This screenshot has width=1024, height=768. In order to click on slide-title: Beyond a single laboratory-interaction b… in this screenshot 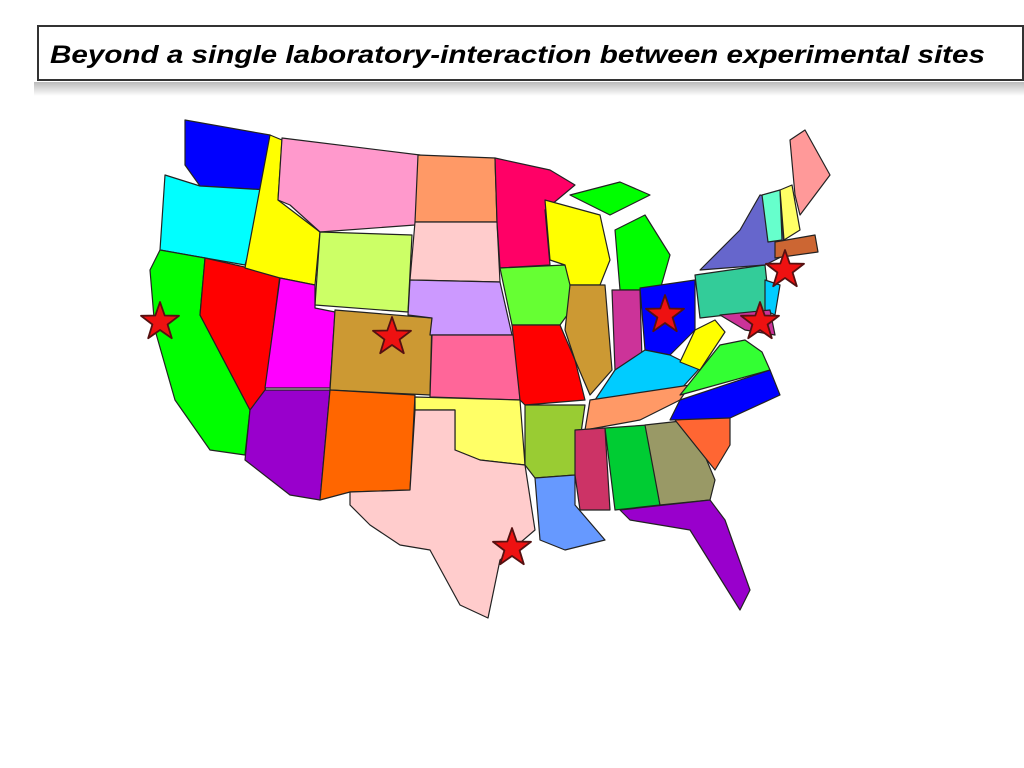, I will do `click(517, 55)`.